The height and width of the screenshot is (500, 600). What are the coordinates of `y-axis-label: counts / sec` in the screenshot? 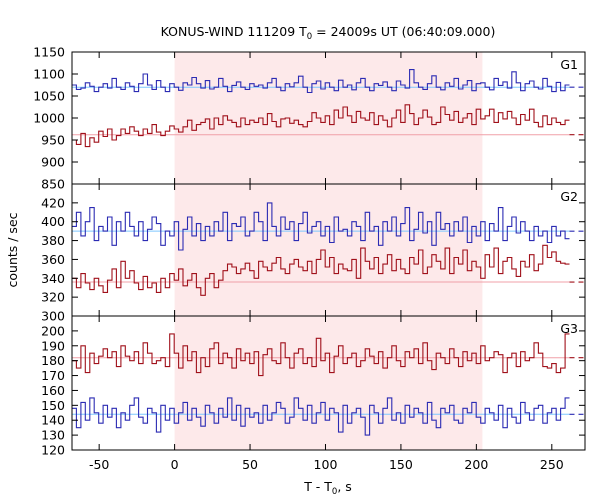 It's located at (12, 249).